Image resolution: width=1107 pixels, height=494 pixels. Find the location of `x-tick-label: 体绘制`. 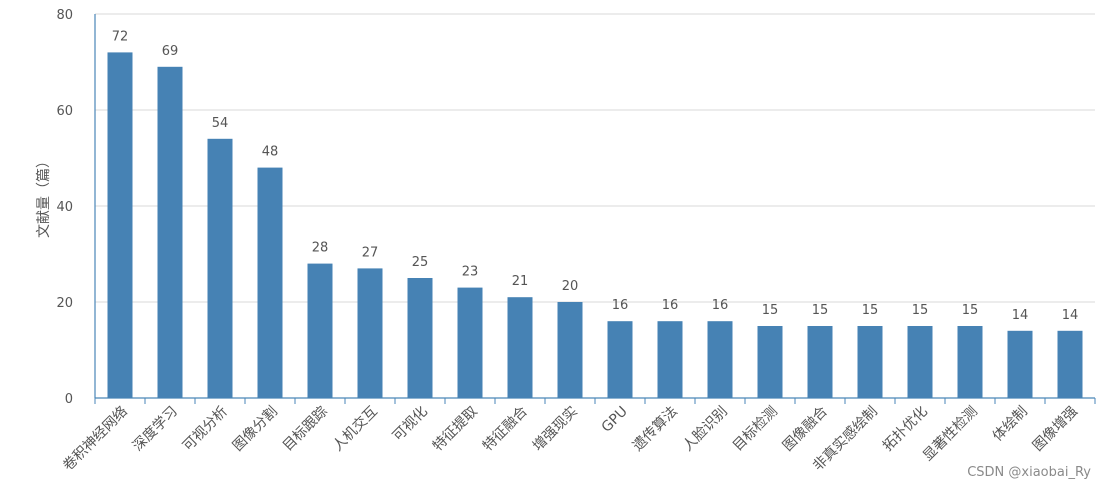

x-tick-label: 体绘制 is located at coordinates (1010, 424).